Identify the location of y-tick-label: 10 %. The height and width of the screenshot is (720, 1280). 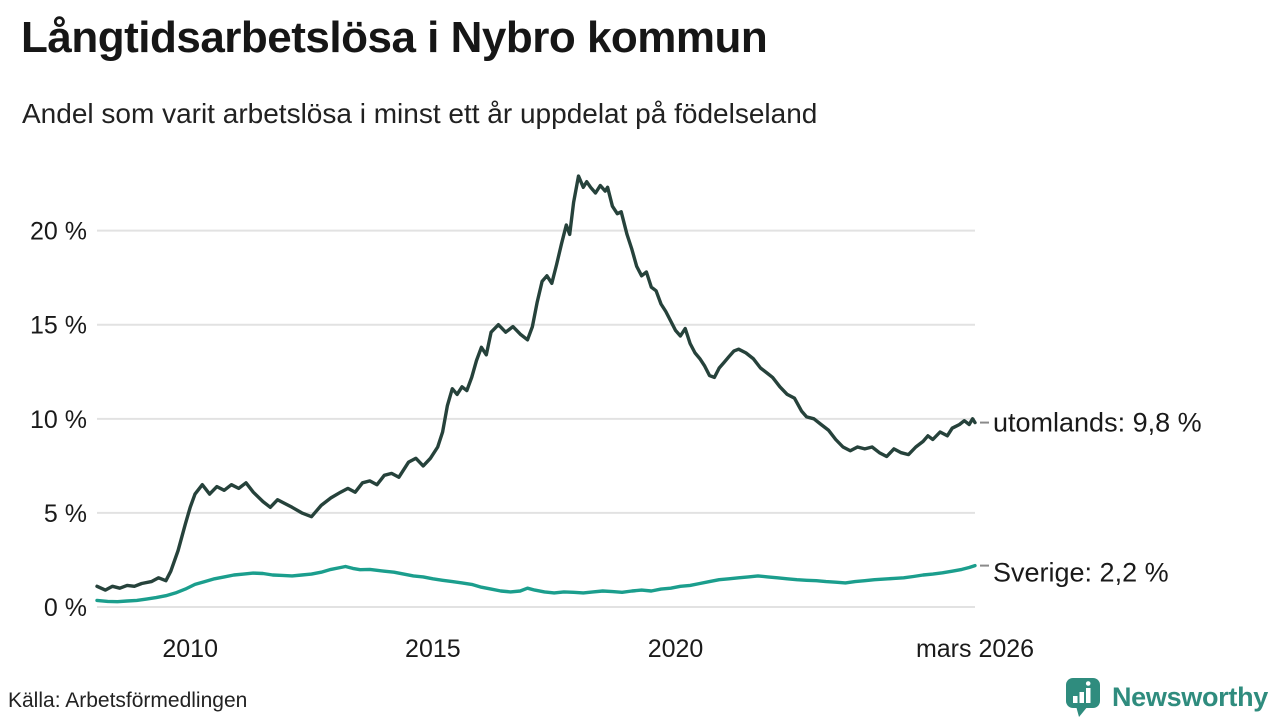
(58, 420).